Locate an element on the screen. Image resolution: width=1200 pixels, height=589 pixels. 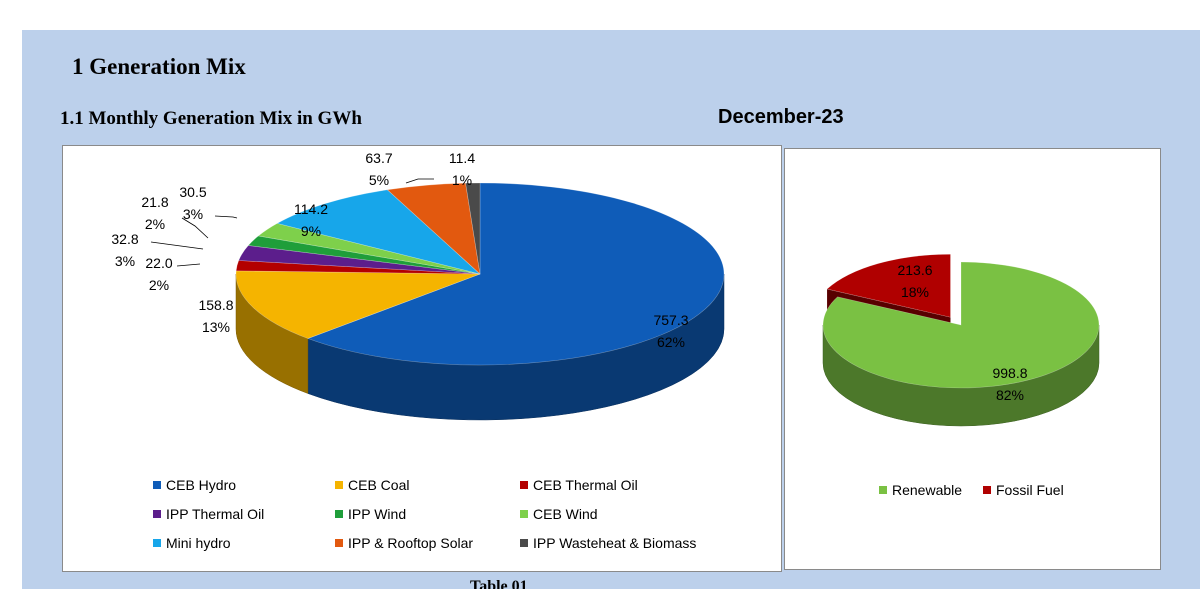
pie-slice-ceb-wind is located at coordinates (369, 249).